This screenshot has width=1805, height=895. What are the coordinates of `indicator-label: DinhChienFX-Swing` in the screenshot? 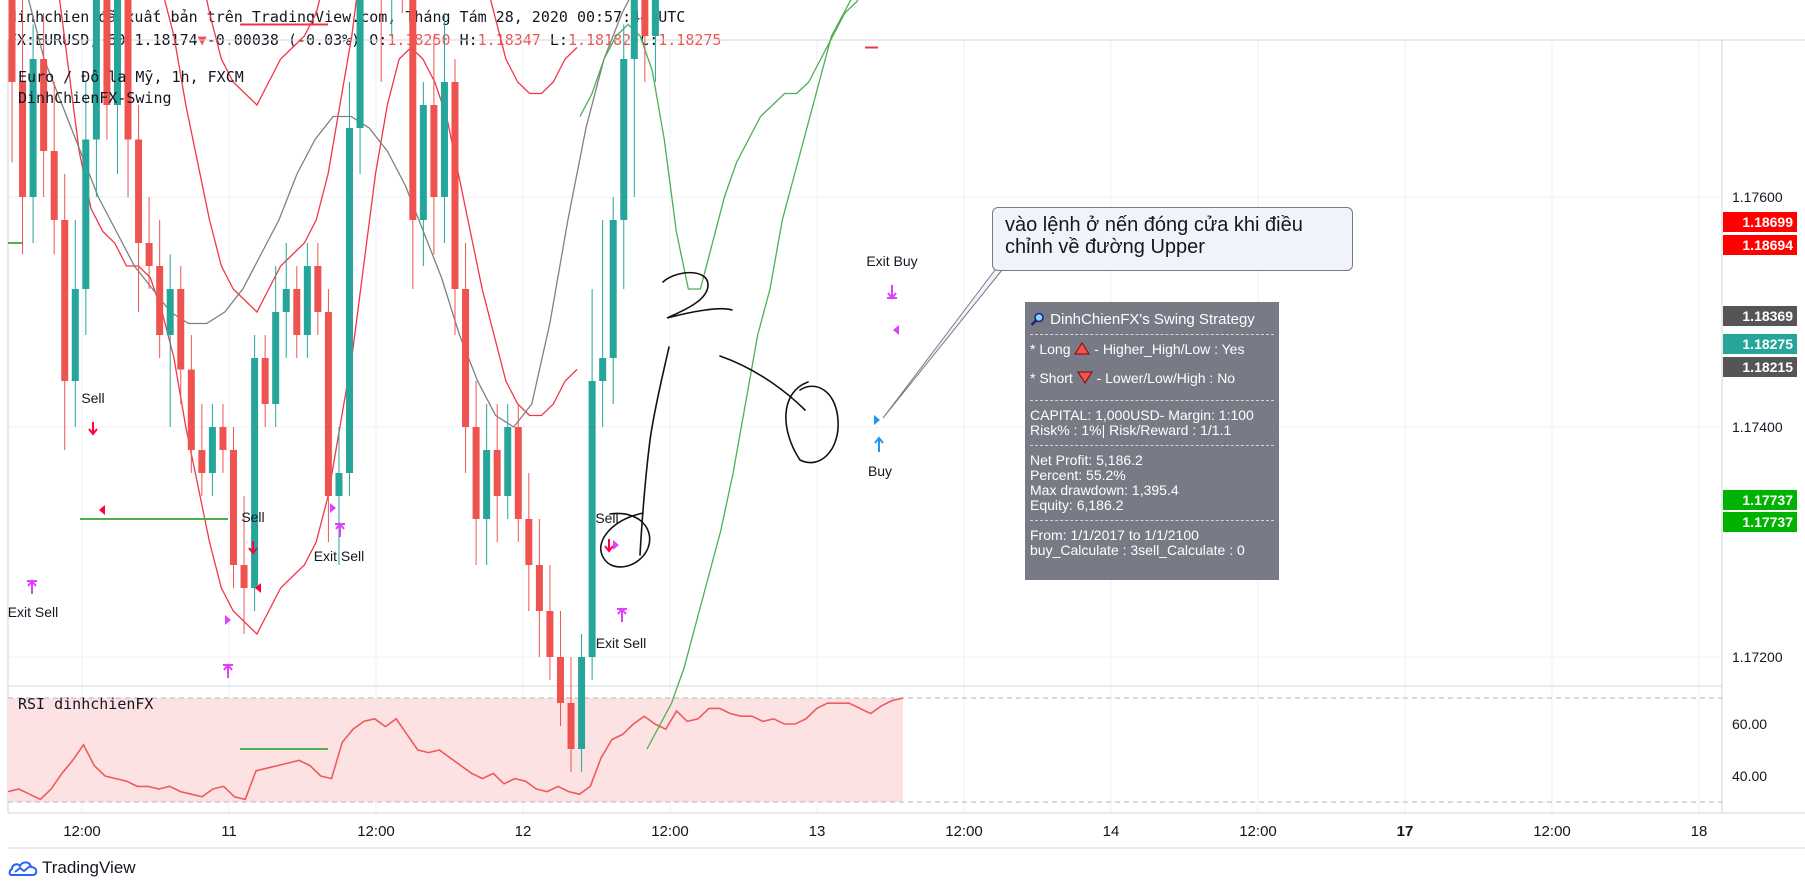 It's located at (95, 98).